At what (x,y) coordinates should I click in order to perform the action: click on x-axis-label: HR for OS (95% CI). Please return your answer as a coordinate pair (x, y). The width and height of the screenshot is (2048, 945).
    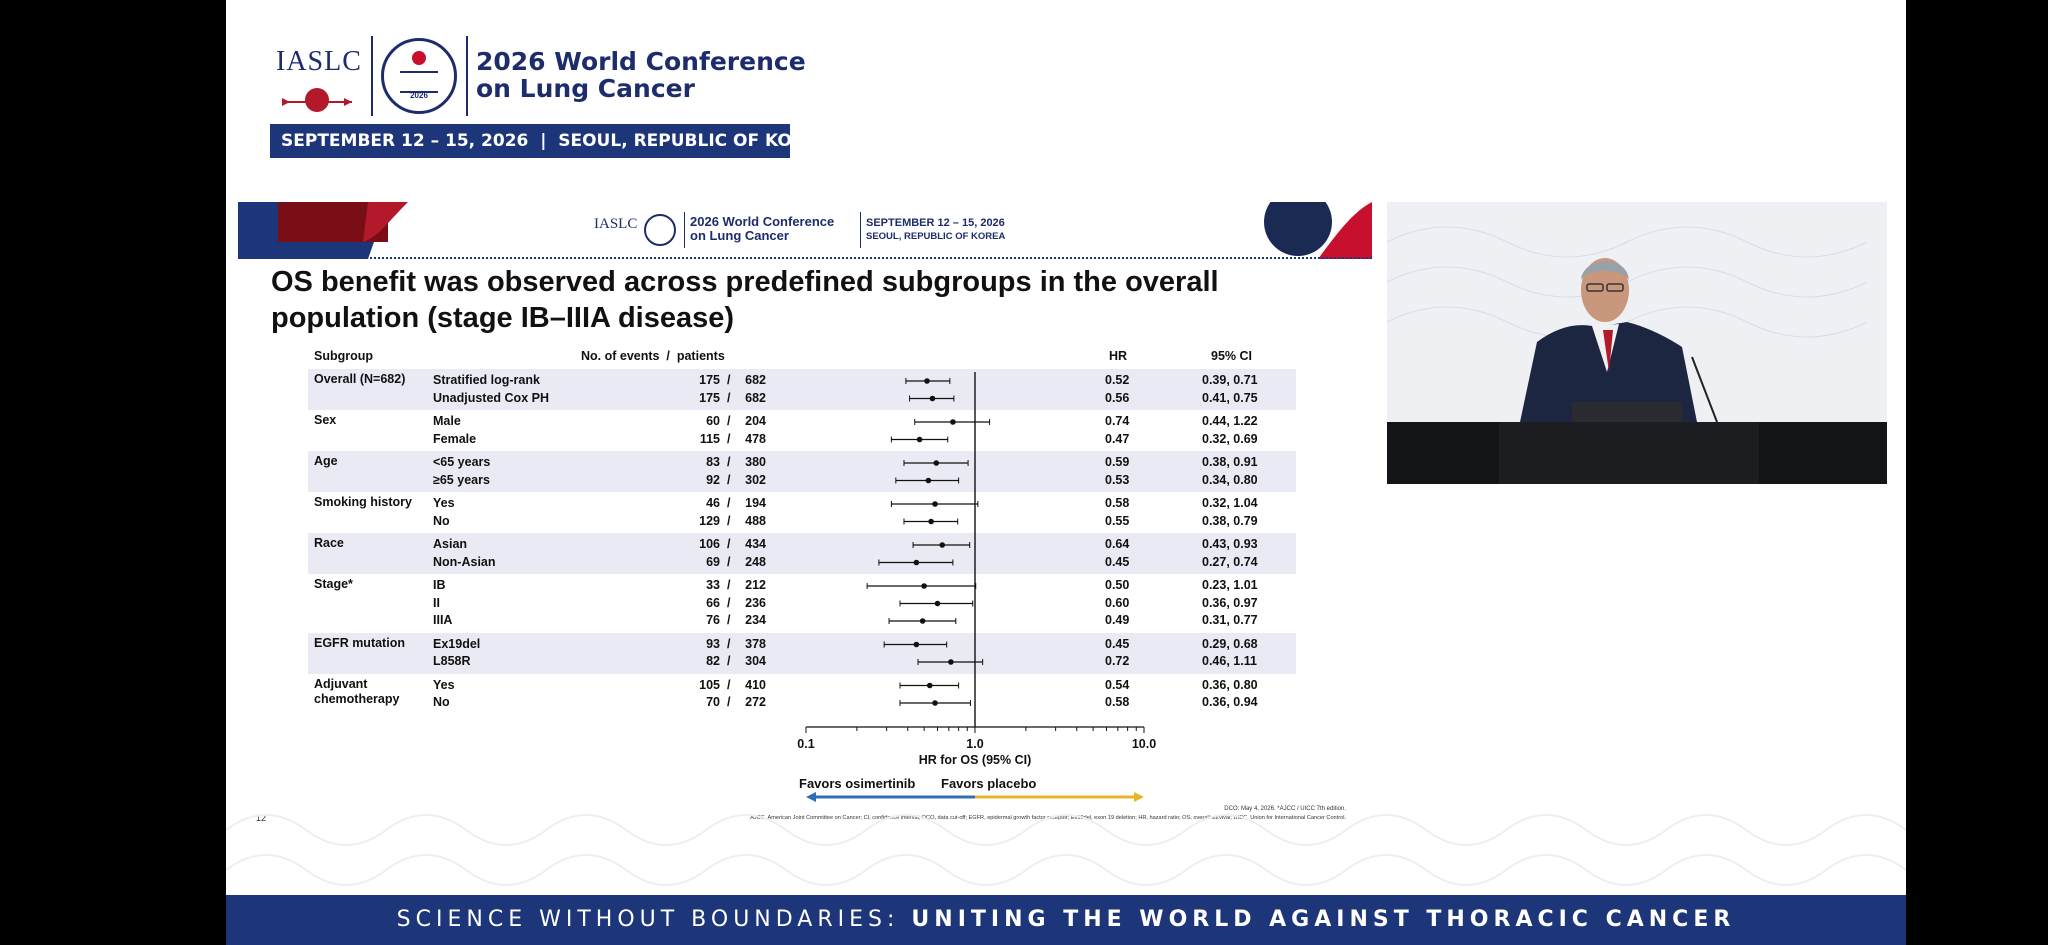
    Looking at the image, I should click on (975, 760).